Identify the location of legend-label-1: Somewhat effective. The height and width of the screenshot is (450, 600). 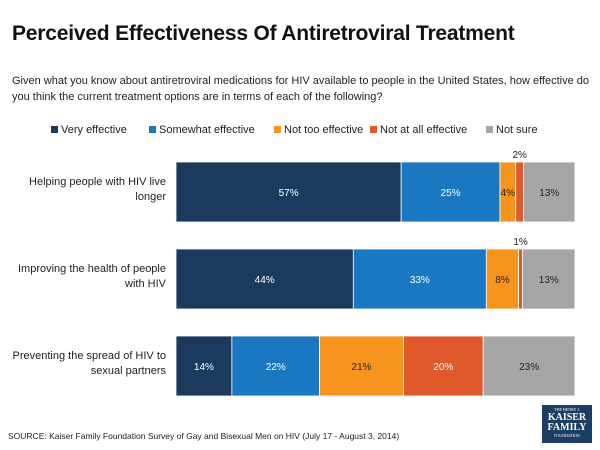
(207, 130).